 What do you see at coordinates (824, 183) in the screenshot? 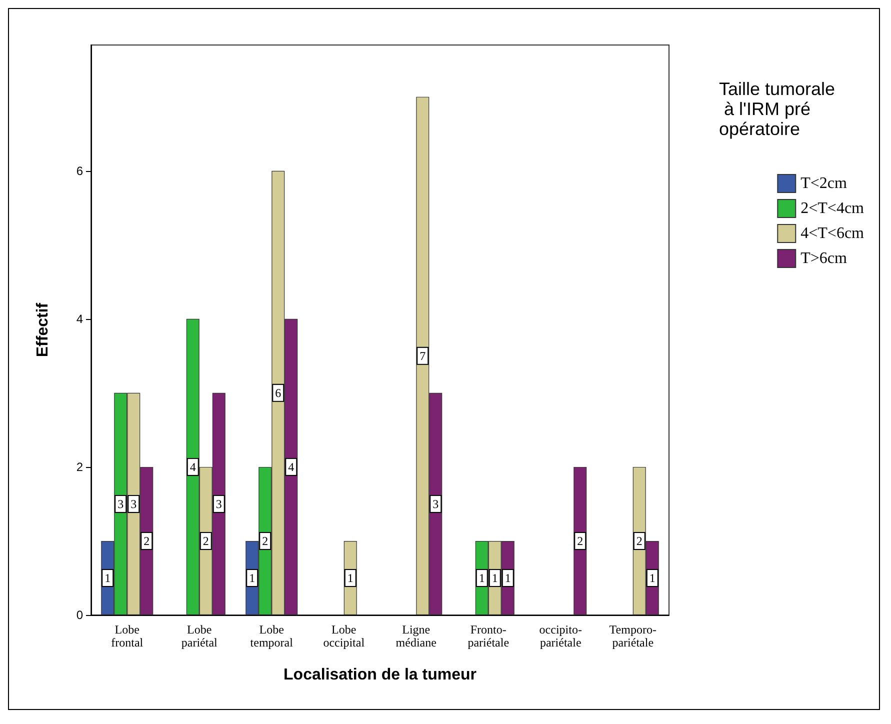
I see `legend-label: T<2cm` at bounding box center [824, 183].